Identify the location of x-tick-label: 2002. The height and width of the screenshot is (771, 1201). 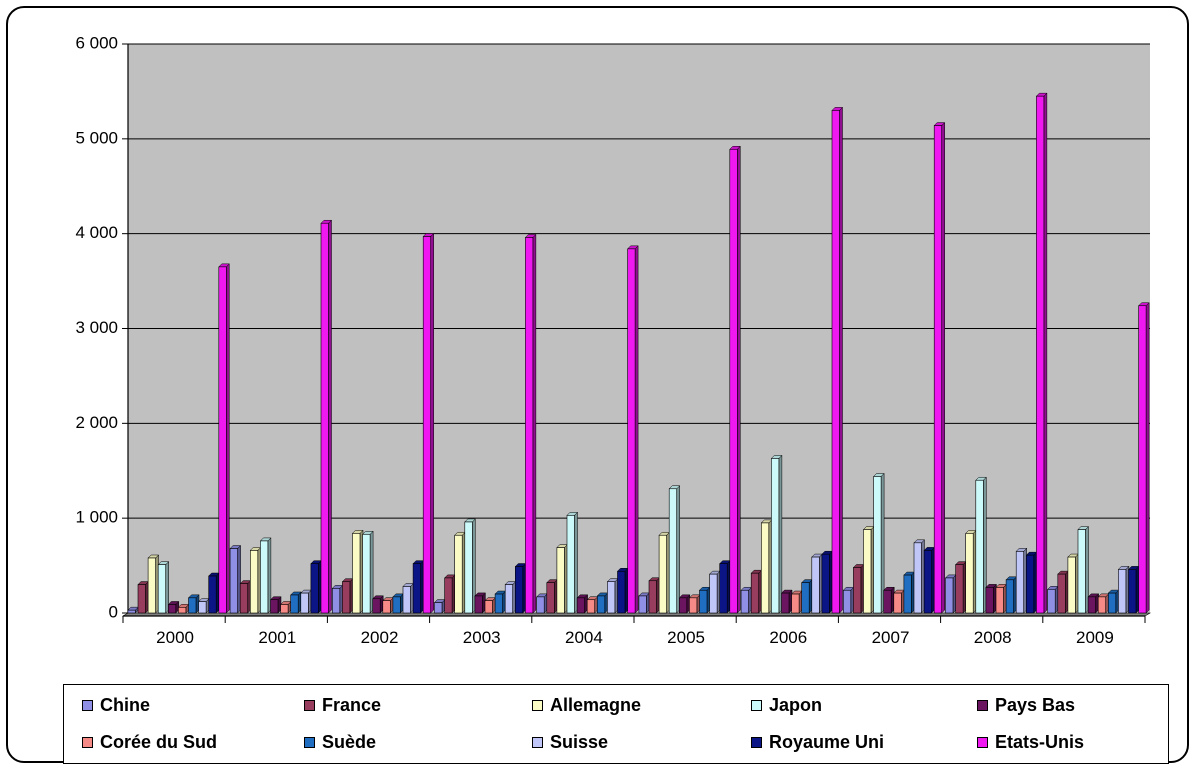
(380, 637).